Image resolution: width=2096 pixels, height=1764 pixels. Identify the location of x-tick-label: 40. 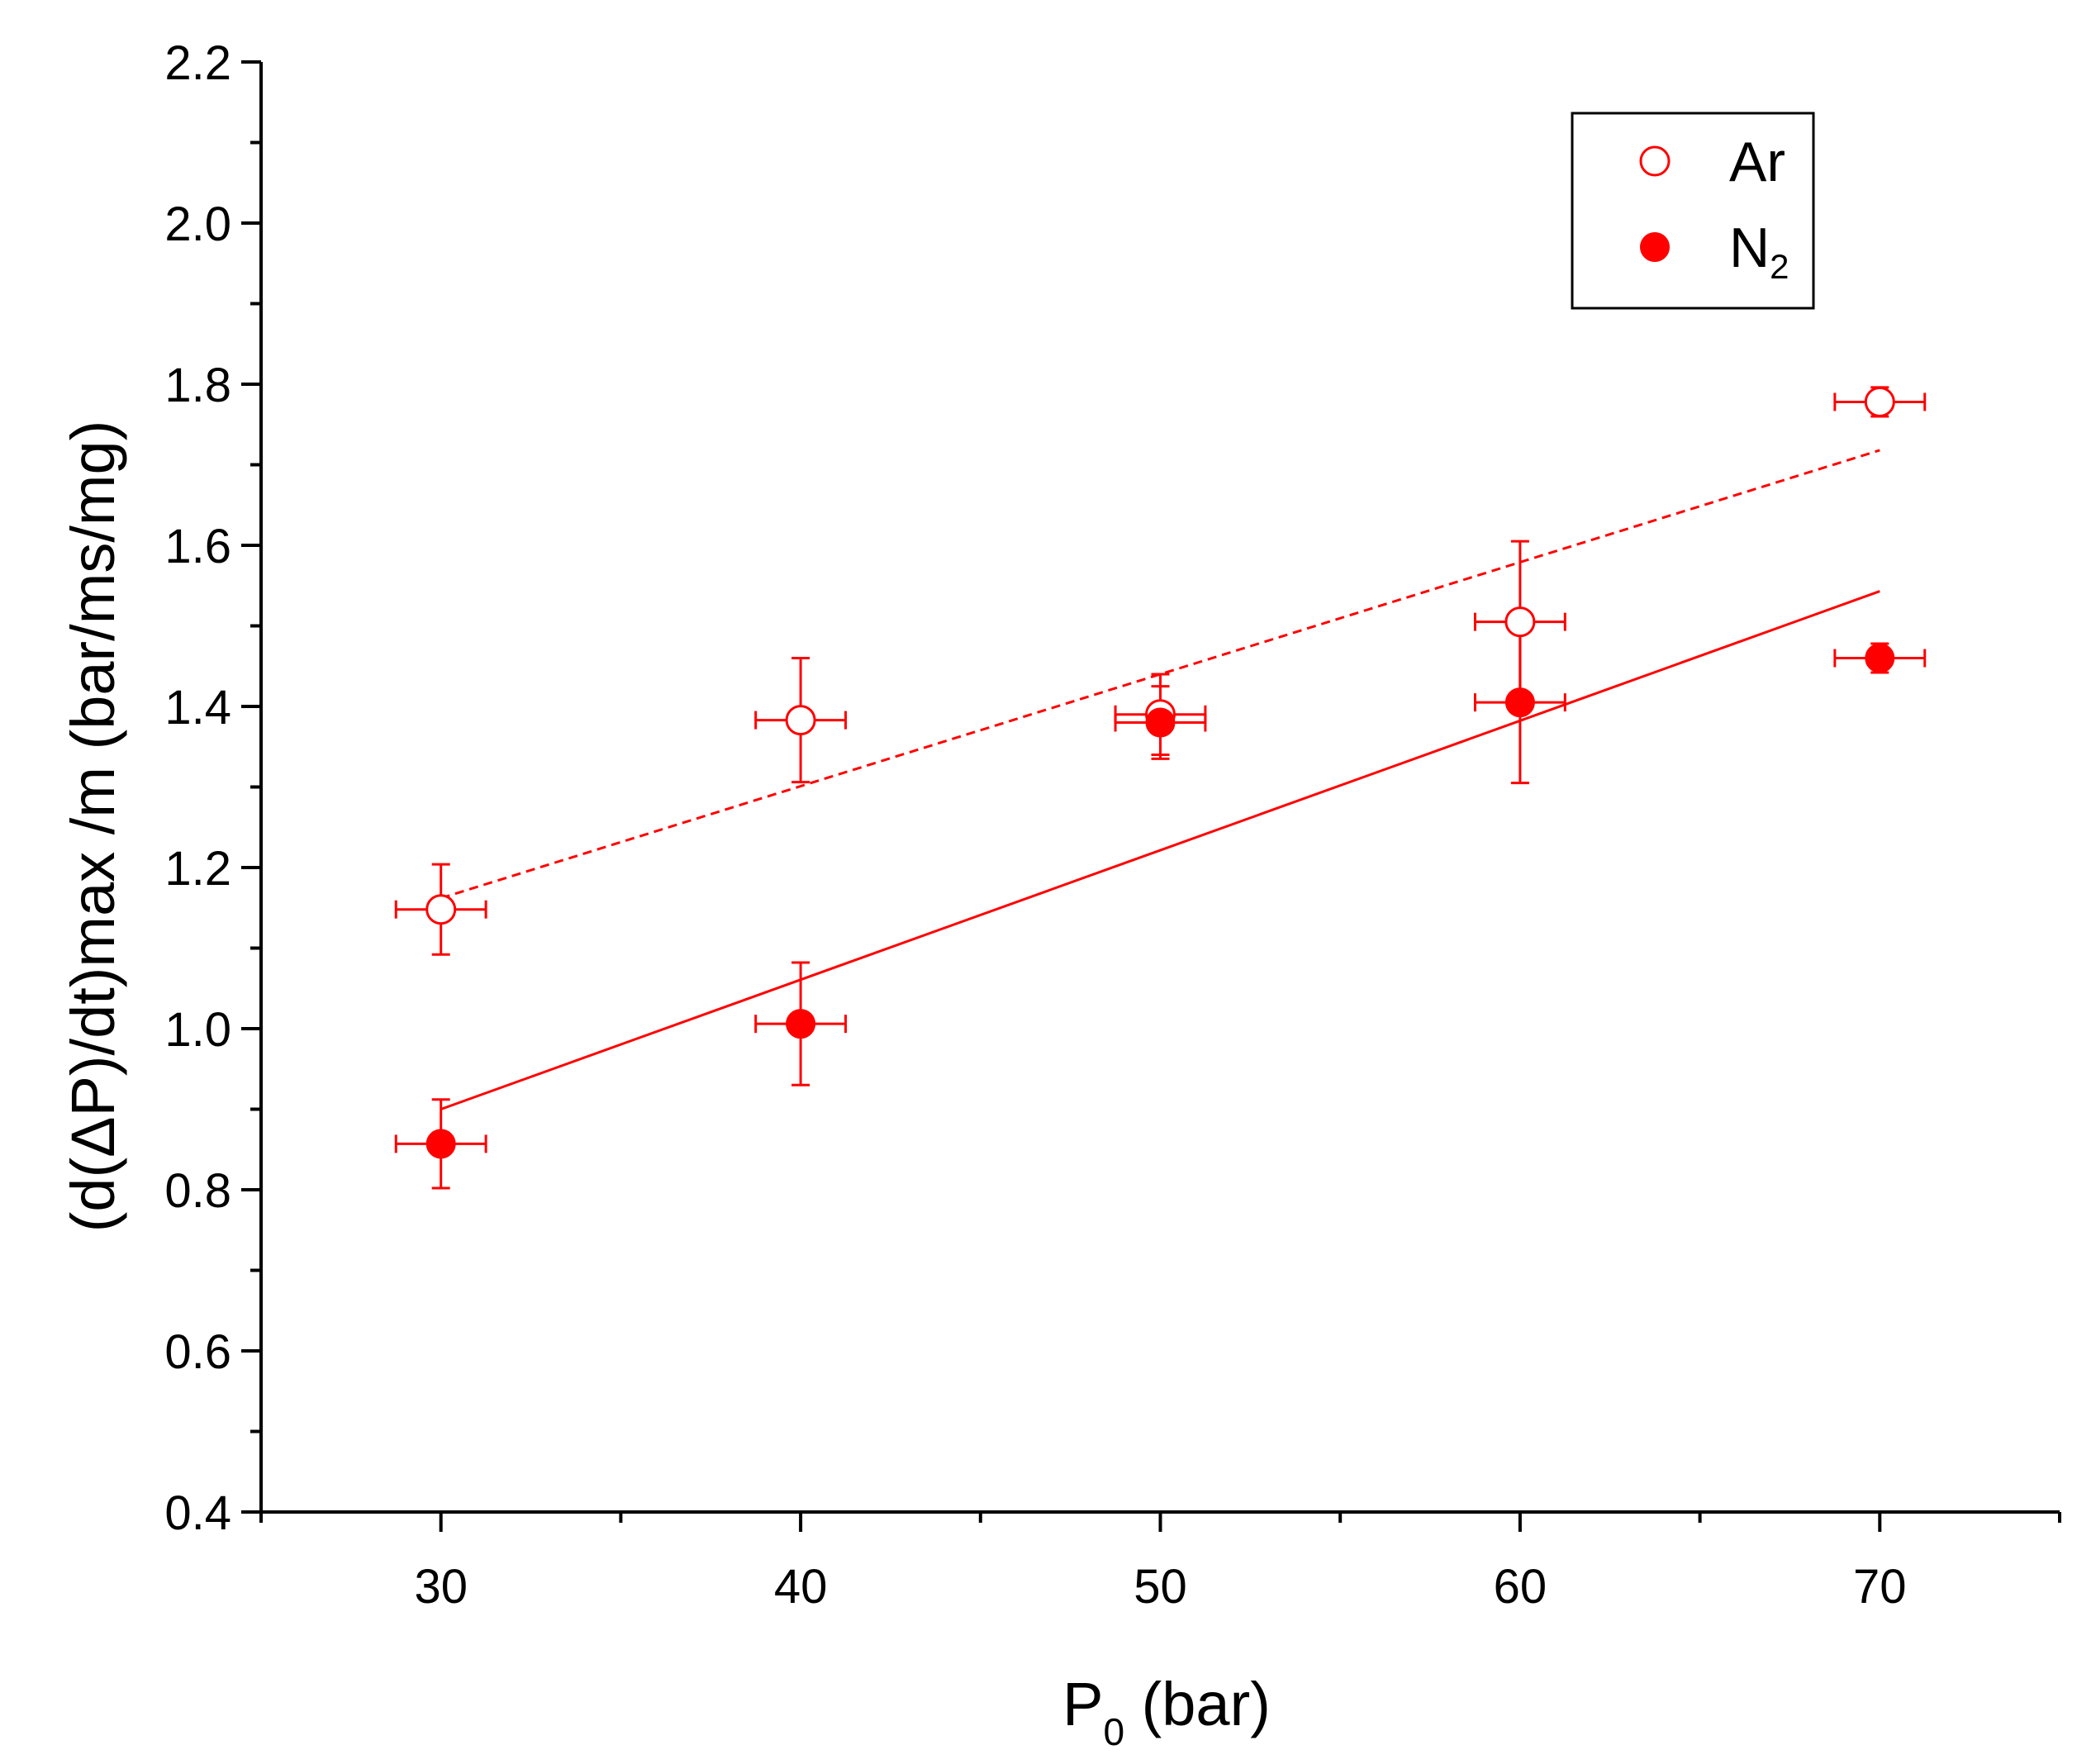
(801, 1587).